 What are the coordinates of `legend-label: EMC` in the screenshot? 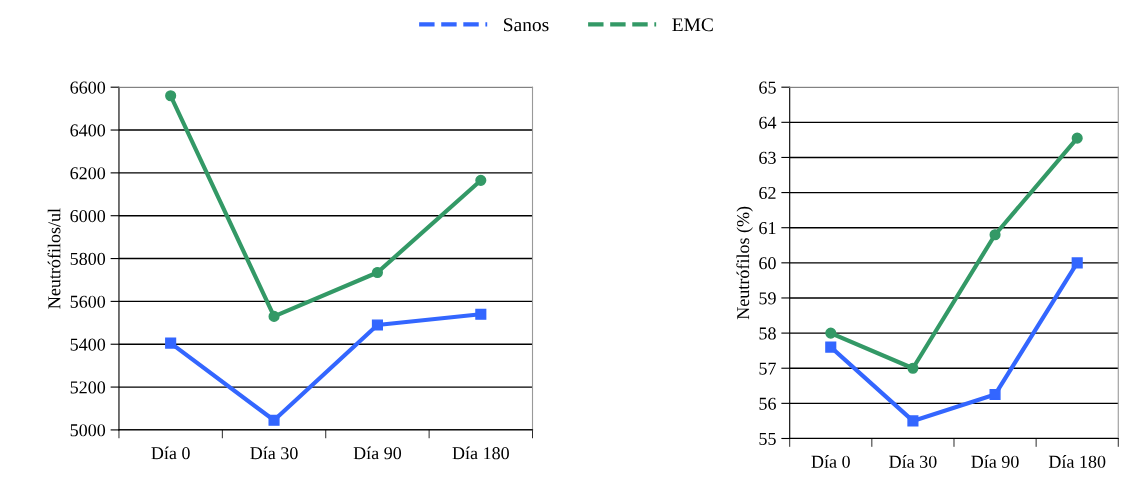 It's located at (692, 25).